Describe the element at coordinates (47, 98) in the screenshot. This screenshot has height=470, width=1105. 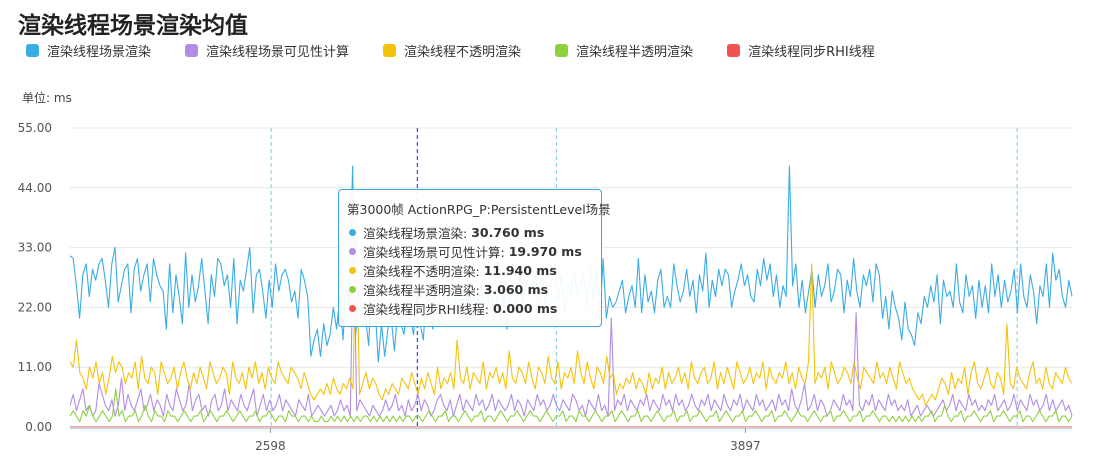
I see `y-axis-unit: 单位: ms` at that location.